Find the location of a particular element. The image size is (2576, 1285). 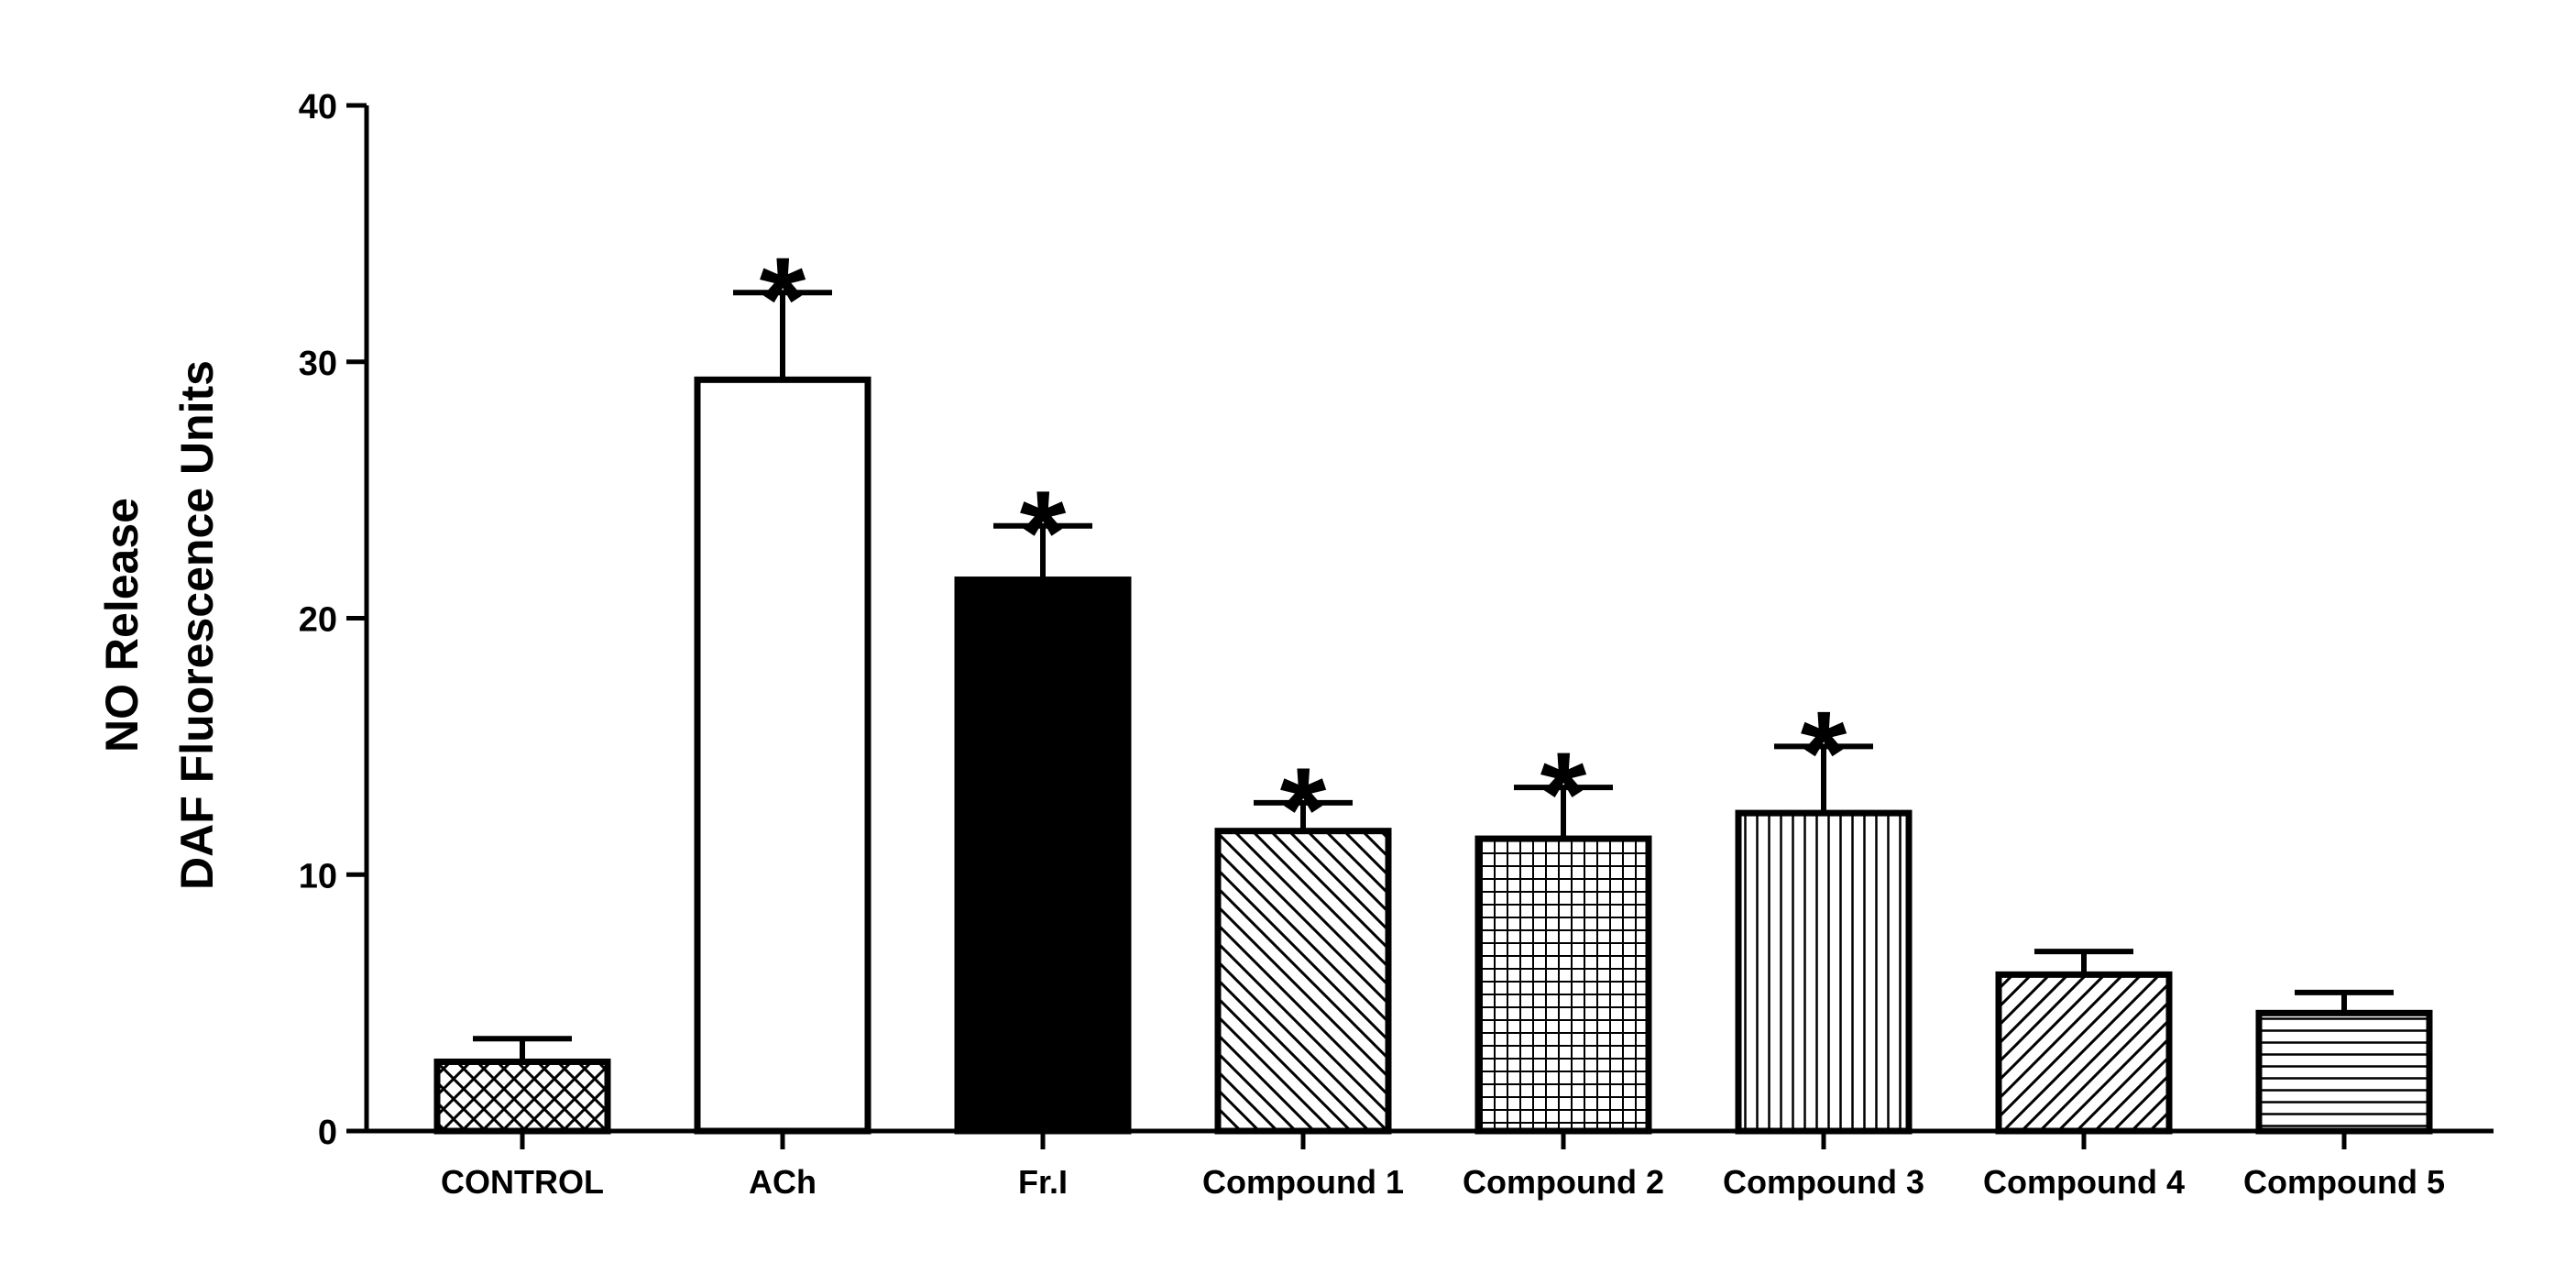

y-tick-label: 10 is located at coordinates (318, 876).